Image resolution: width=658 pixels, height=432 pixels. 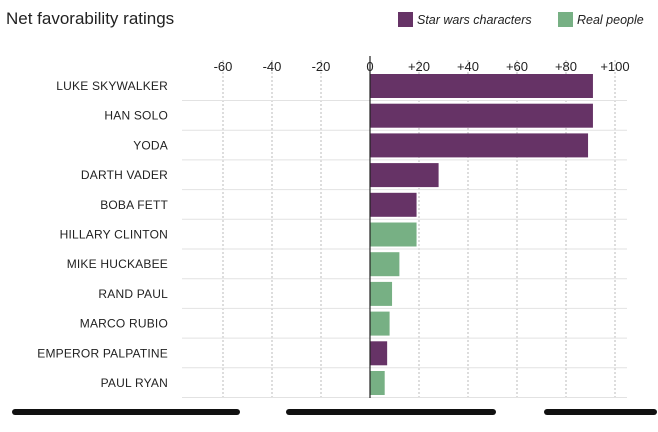 What do you see at coordinates (124, 324) in the screenshot?
I see `category-label: MARCO RUBIO` at bounding box center [124, 324].